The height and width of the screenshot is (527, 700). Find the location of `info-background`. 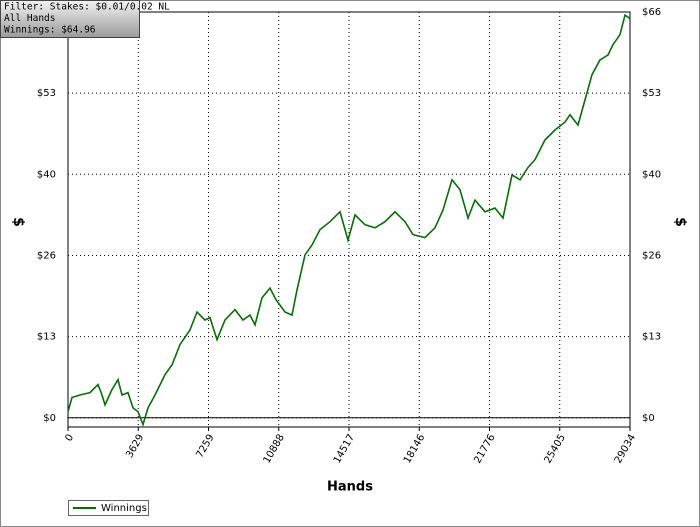

info-background is located at coordinates (70, 19).